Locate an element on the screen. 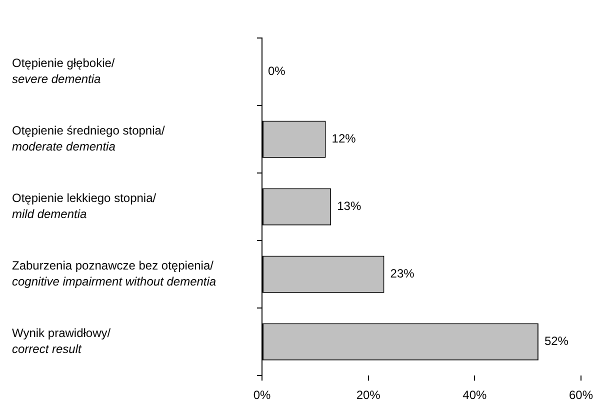 This screenshot has height=413, width=601. y-tick-label: Otępienie głębokie/ severe dementia is located at coordinates (64, 71).